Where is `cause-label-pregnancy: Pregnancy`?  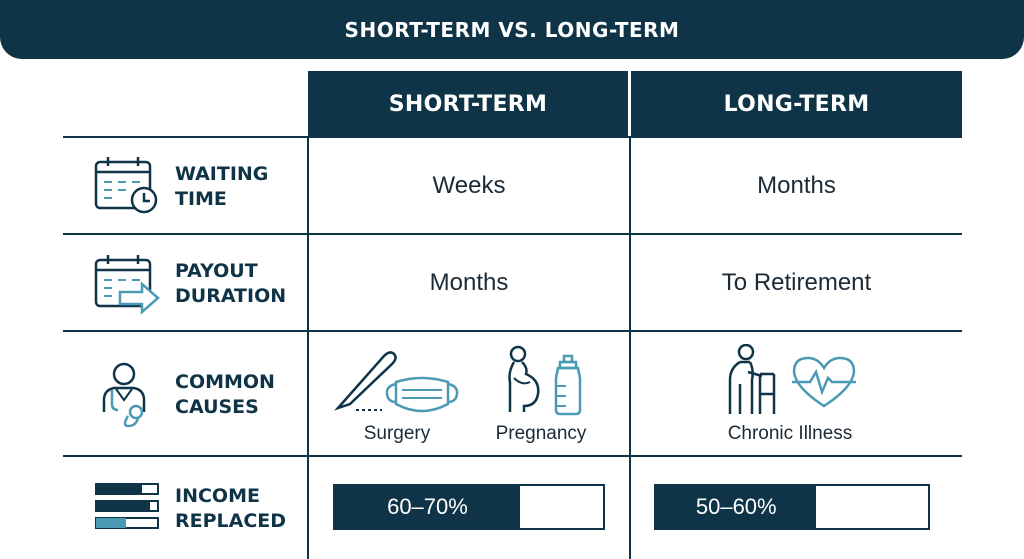
cause-label-pregnancy: Pregnancy is located at coordinates (541, 433).